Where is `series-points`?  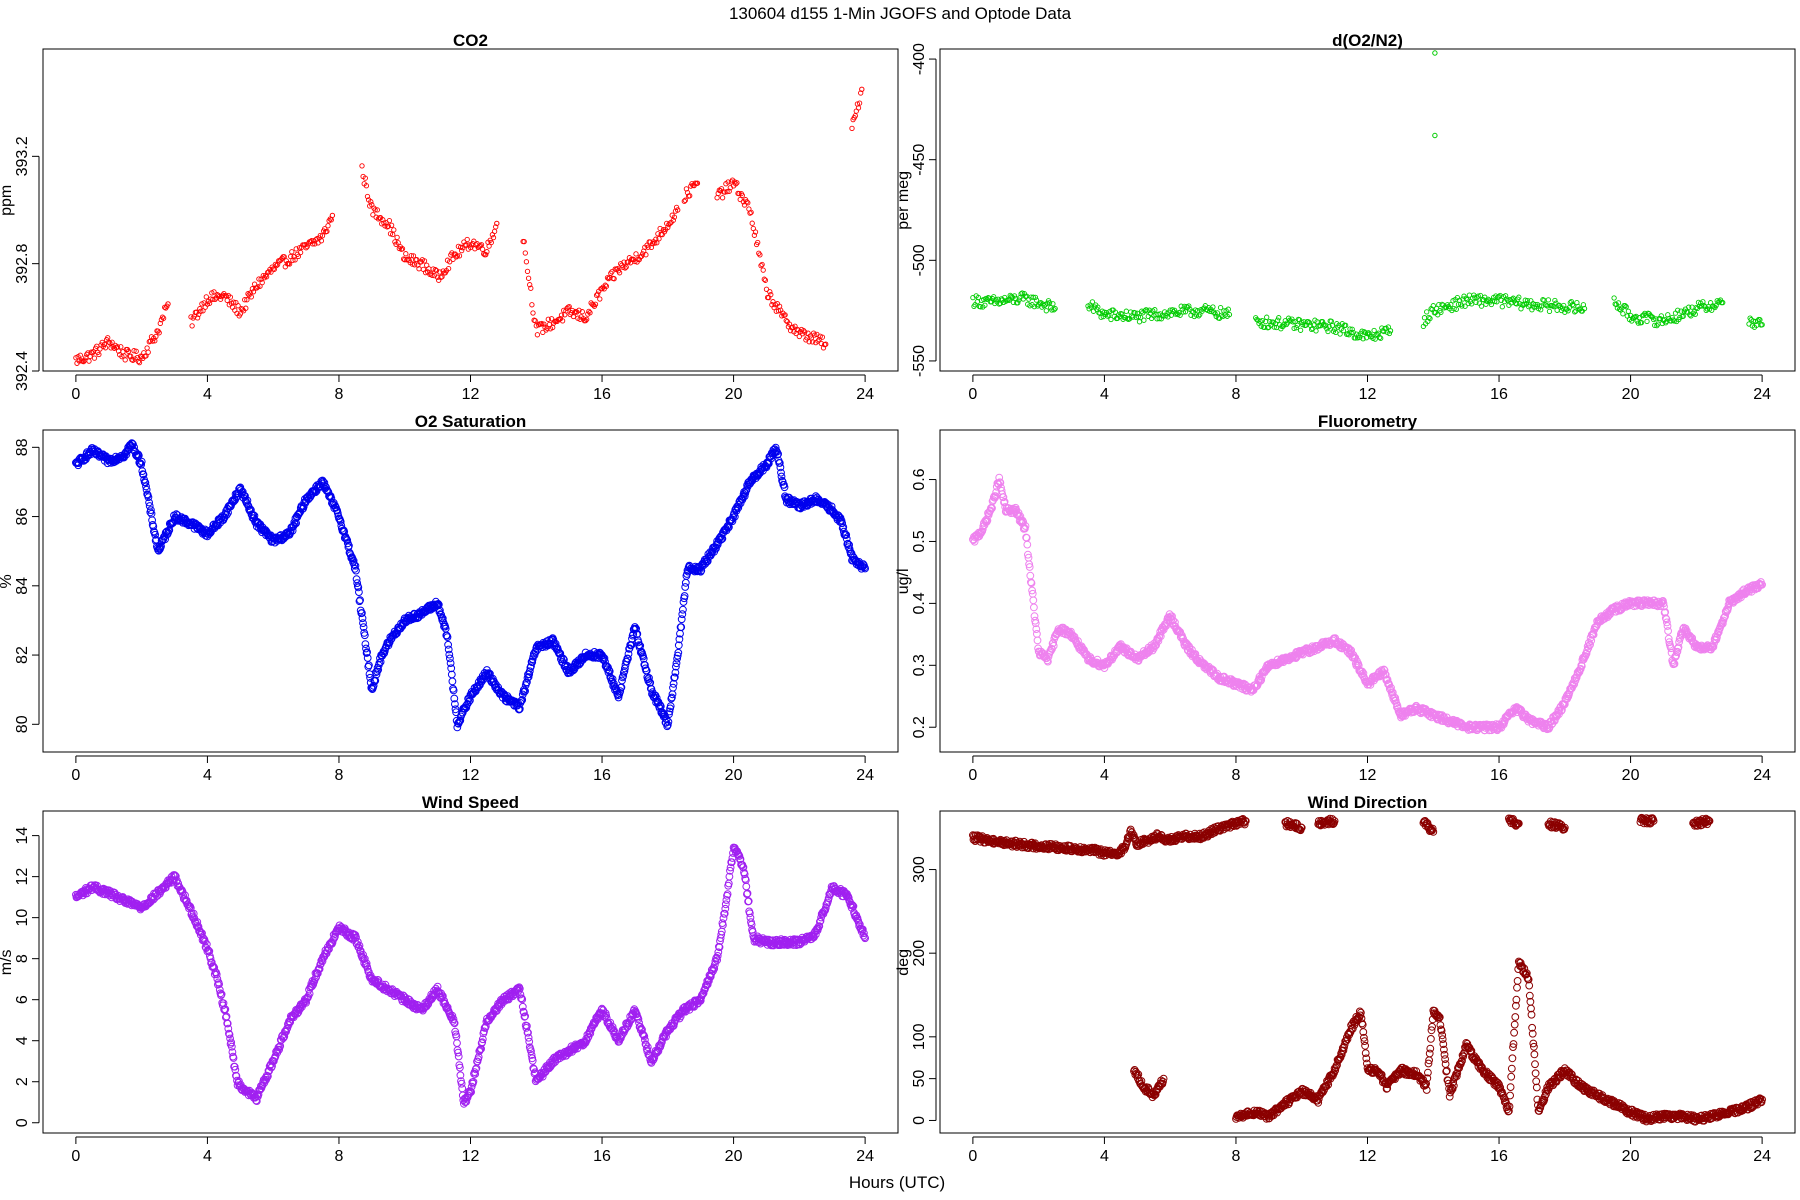 series-points is located at coordinates (469, 226).